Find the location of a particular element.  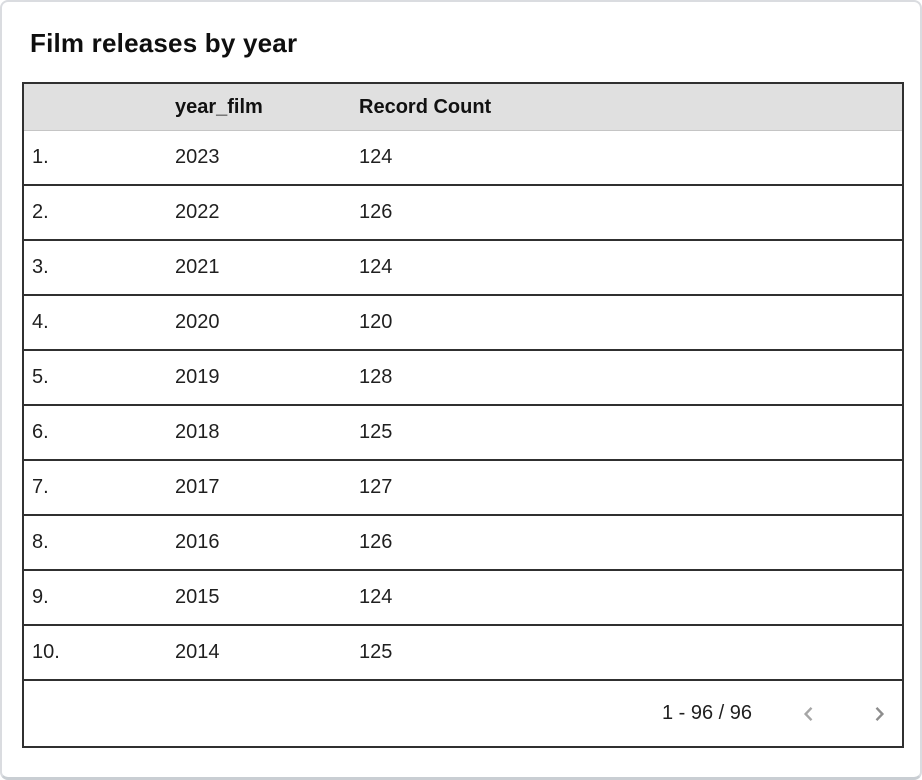

row-record-count: 127 is located at coordinates (376, 487).